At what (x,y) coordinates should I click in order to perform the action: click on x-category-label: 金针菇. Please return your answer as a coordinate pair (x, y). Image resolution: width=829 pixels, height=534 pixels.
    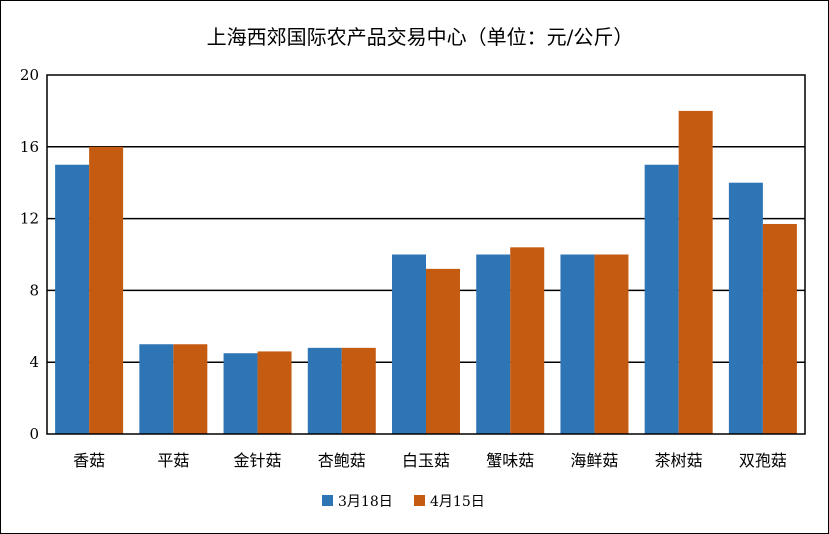
    Looking at the image, I should click on (258, 460).